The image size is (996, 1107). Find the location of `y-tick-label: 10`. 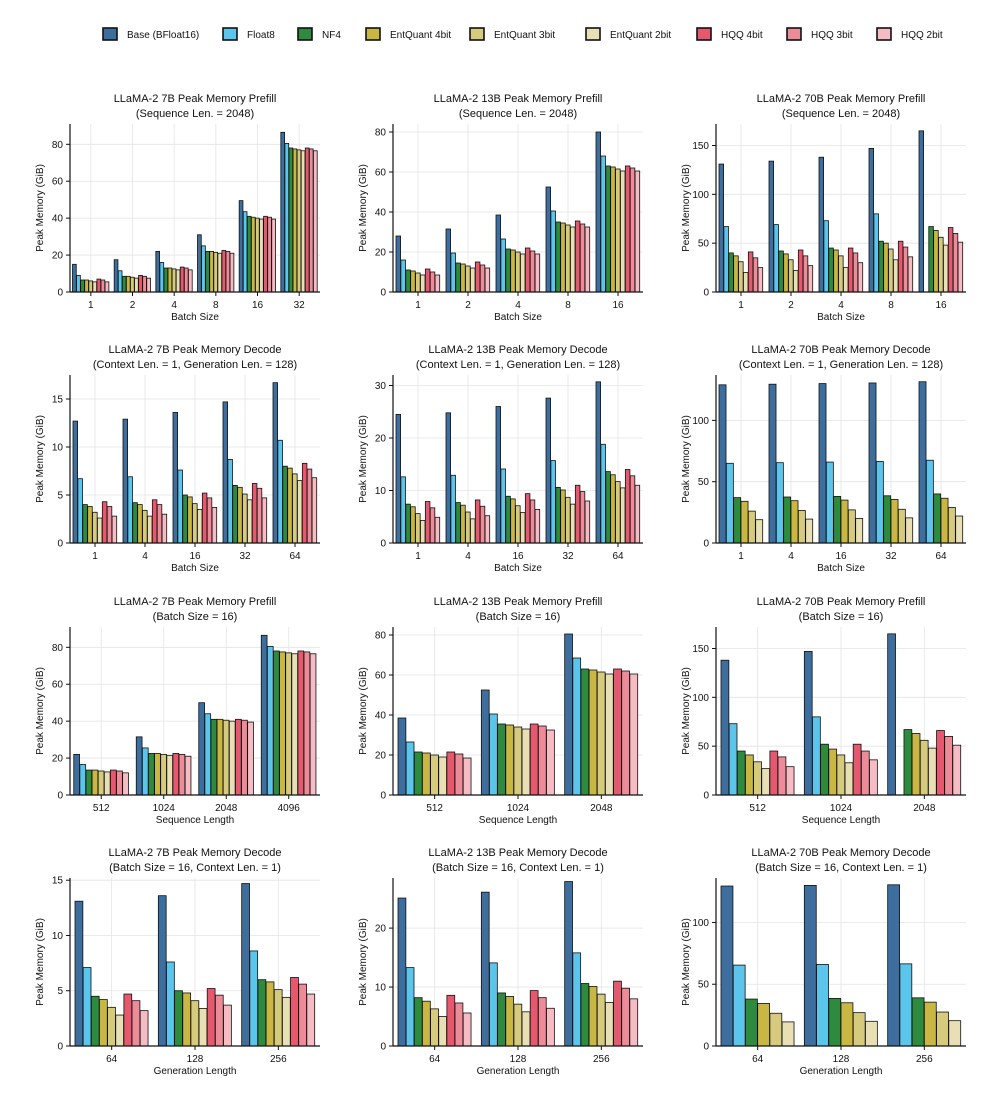

y-tick-label: 10 is located at coordinates (58, 448).